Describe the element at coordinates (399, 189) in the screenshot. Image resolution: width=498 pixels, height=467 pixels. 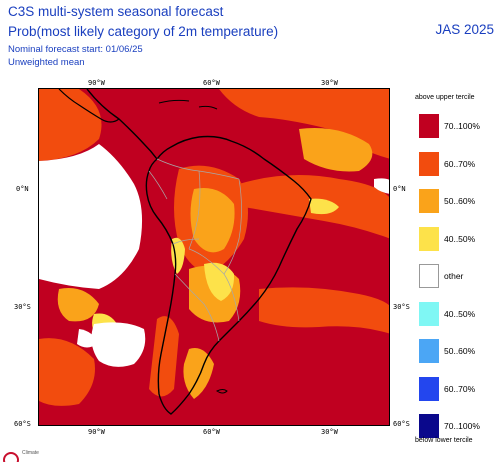
I see `lat-tick-right-0: 0°N` at that location.